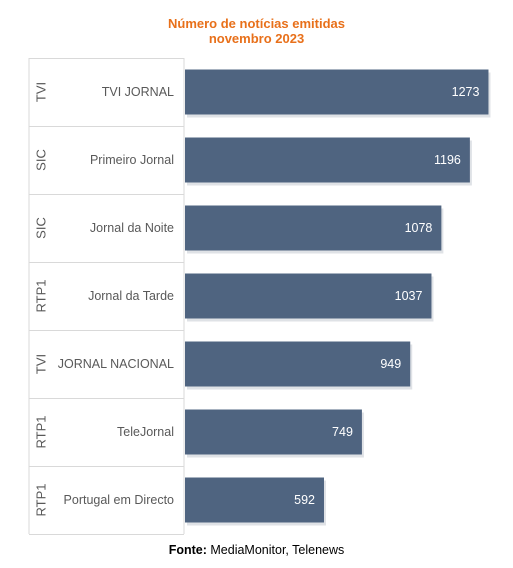  What do you see at coordinates (187, 550) in the screenshot?
I see `source-label: Fonte:` at bounding box center [187, 550].